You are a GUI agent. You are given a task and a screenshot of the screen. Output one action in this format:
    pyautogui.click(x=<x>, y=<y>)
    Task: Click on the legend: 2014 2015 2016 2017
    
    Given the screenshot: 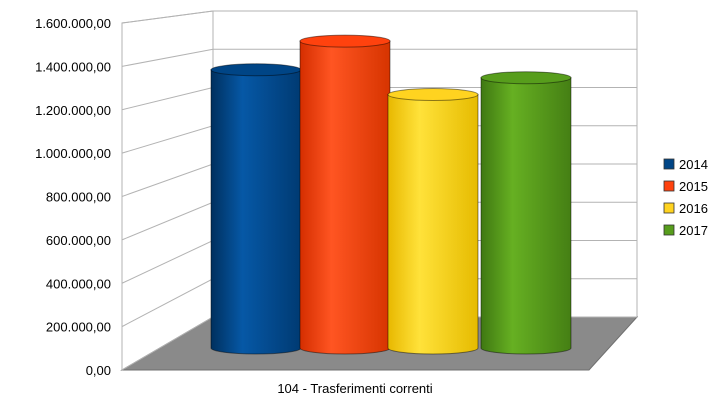 What is the action you would take?
    pyautogui.click(x=685, y=197)
    